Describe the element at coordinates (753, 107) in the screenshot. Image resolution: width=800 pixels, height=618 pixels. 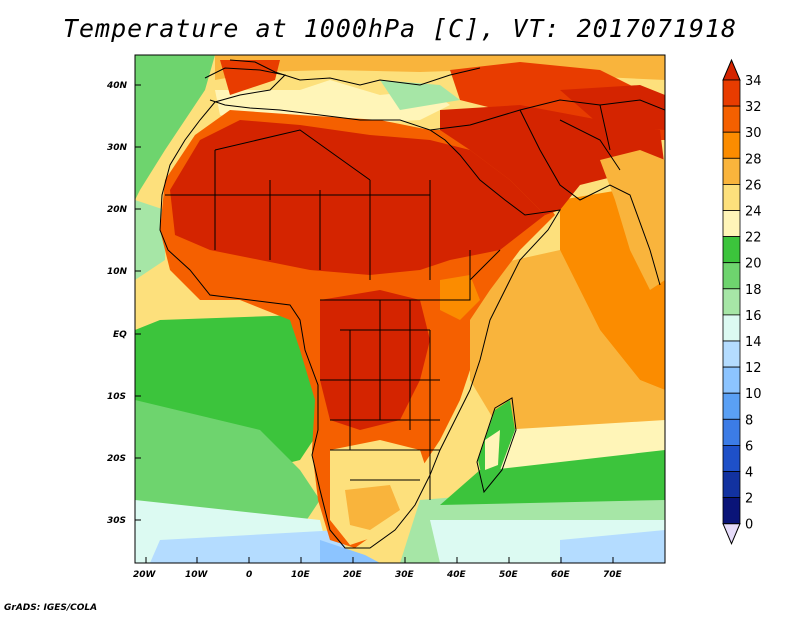
I see `colorbar-label: 32` at that location.